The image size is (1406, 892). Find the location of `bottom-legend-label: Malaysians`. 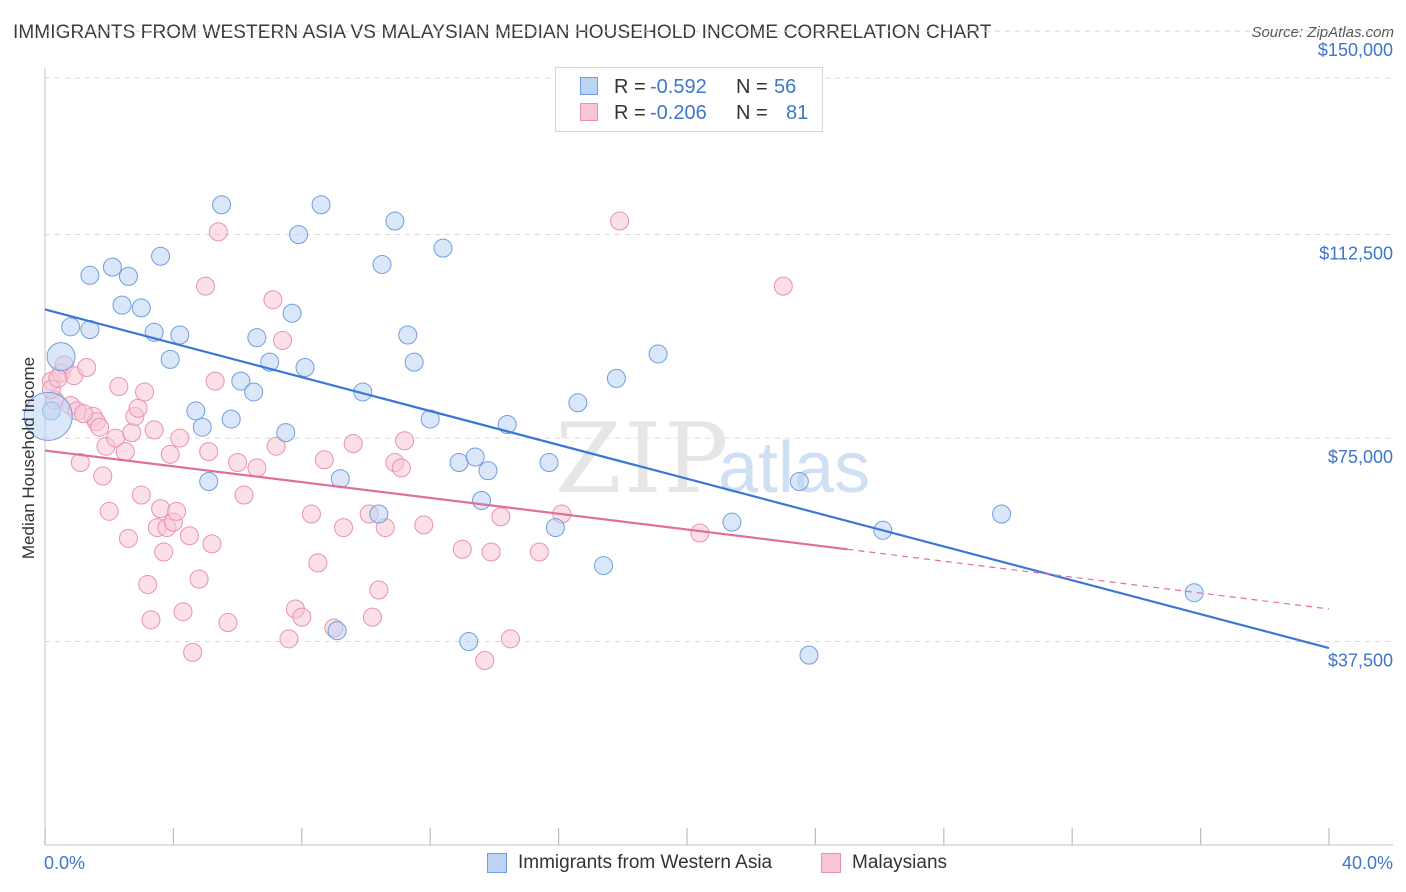

bottom-legend-label: Malaysians is located at coordinates (900, 862).